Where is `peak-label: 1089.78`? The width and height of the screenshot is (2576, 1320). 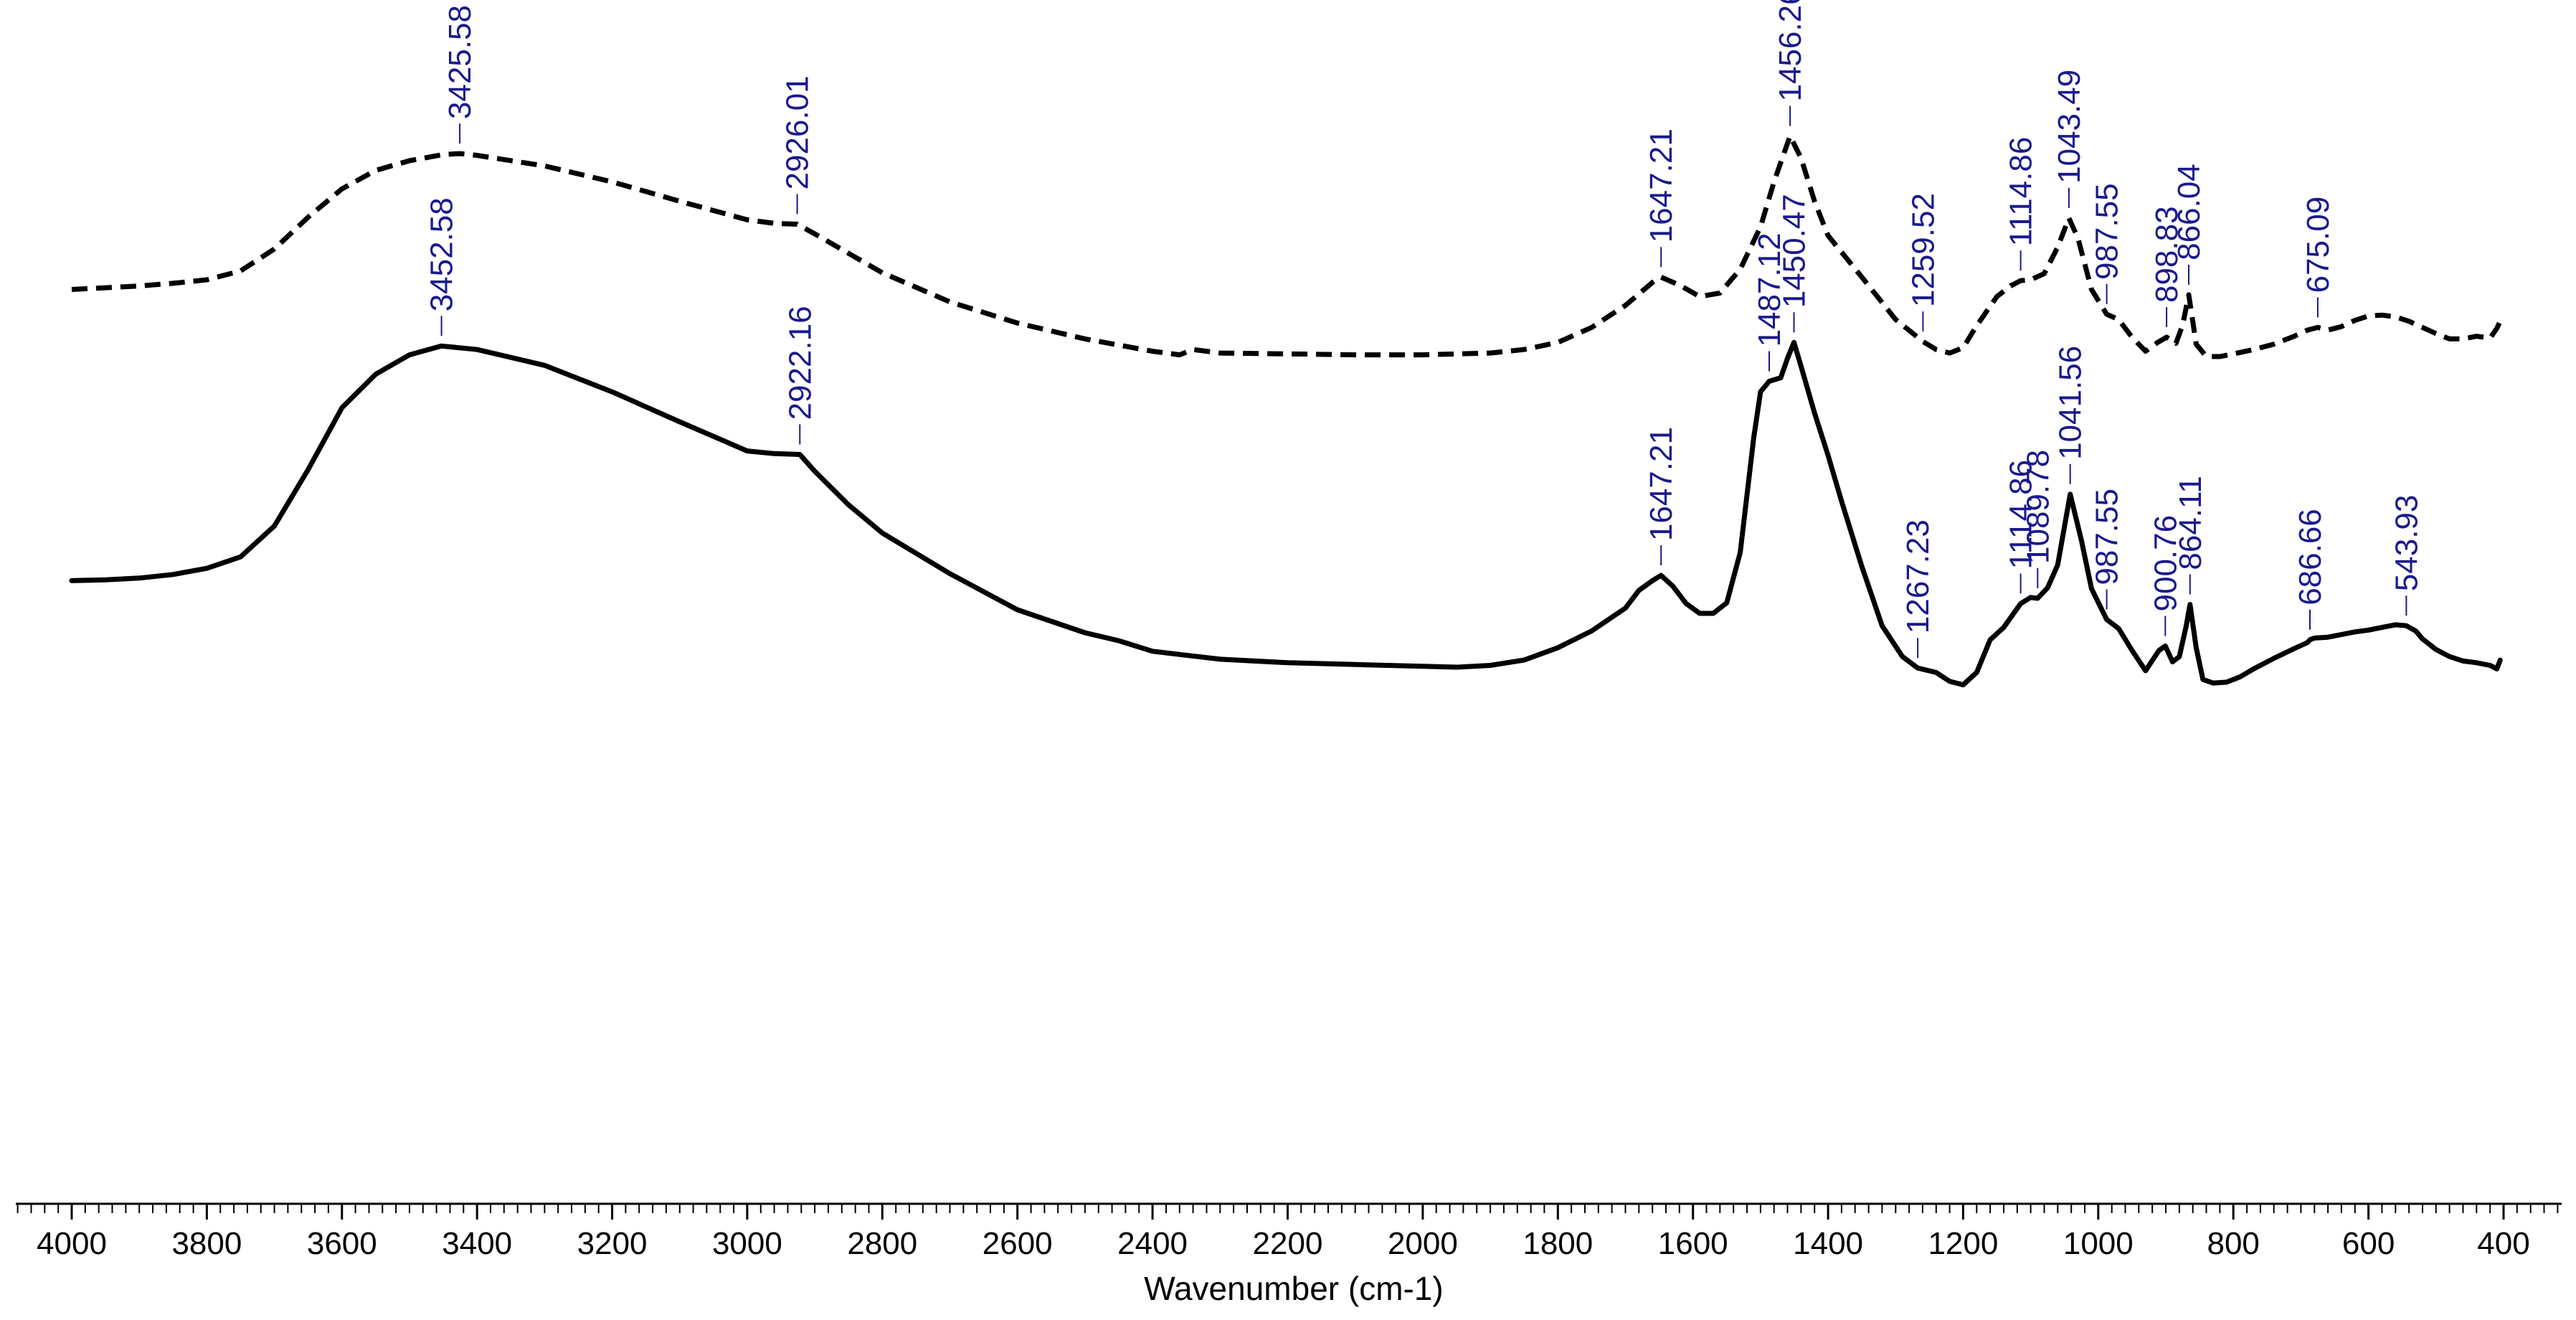
peak-label: 1089.78 is located at coordinates (2037, 507).